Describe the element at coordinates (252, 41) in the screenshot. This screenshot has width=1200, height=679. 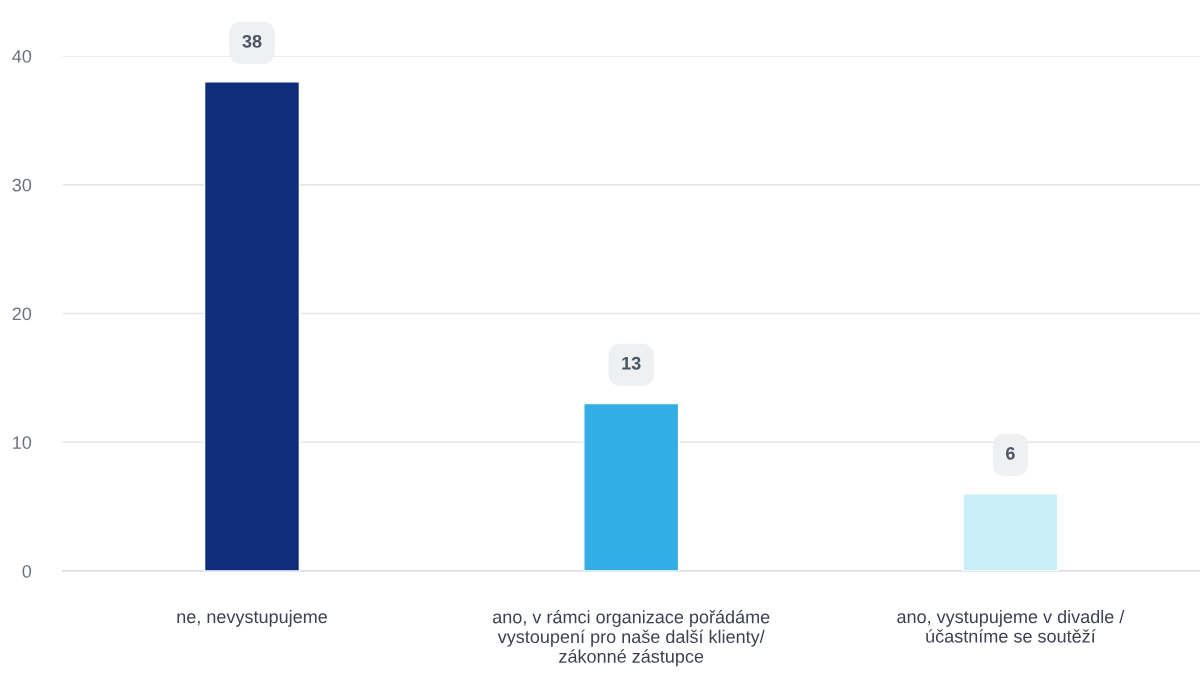
I see `data-label: 38` at that location.